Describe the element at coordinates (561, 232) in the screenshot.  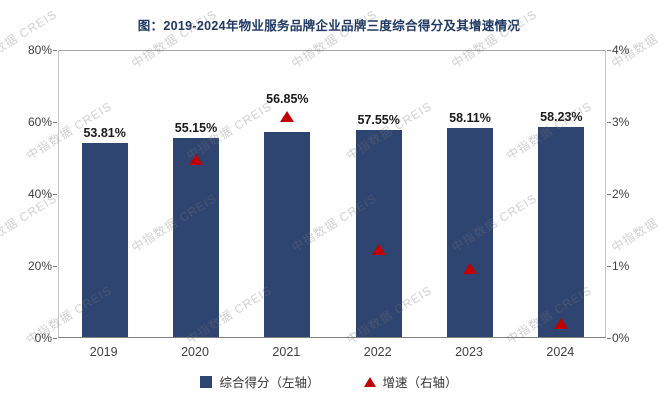
I see `bar-2024` at that location.